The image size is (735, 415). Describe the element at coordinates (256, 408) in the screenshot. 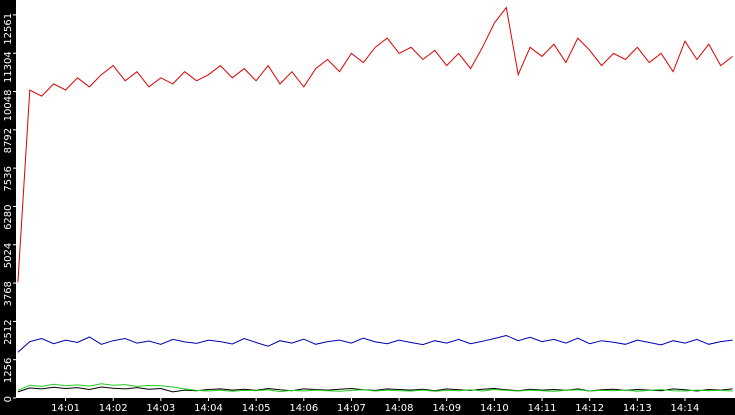

I see `x-tick-label: 14:05` at that location.